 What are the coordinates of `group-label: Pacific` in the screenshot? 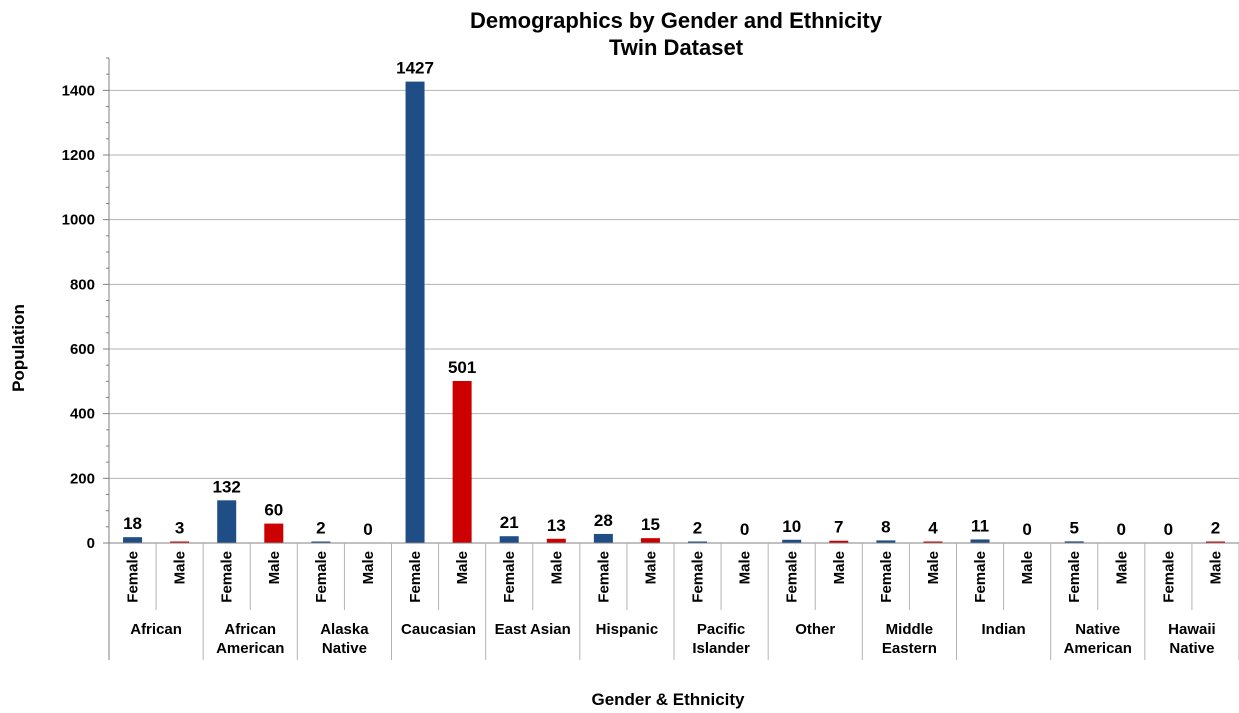 It's located at (721, 629).